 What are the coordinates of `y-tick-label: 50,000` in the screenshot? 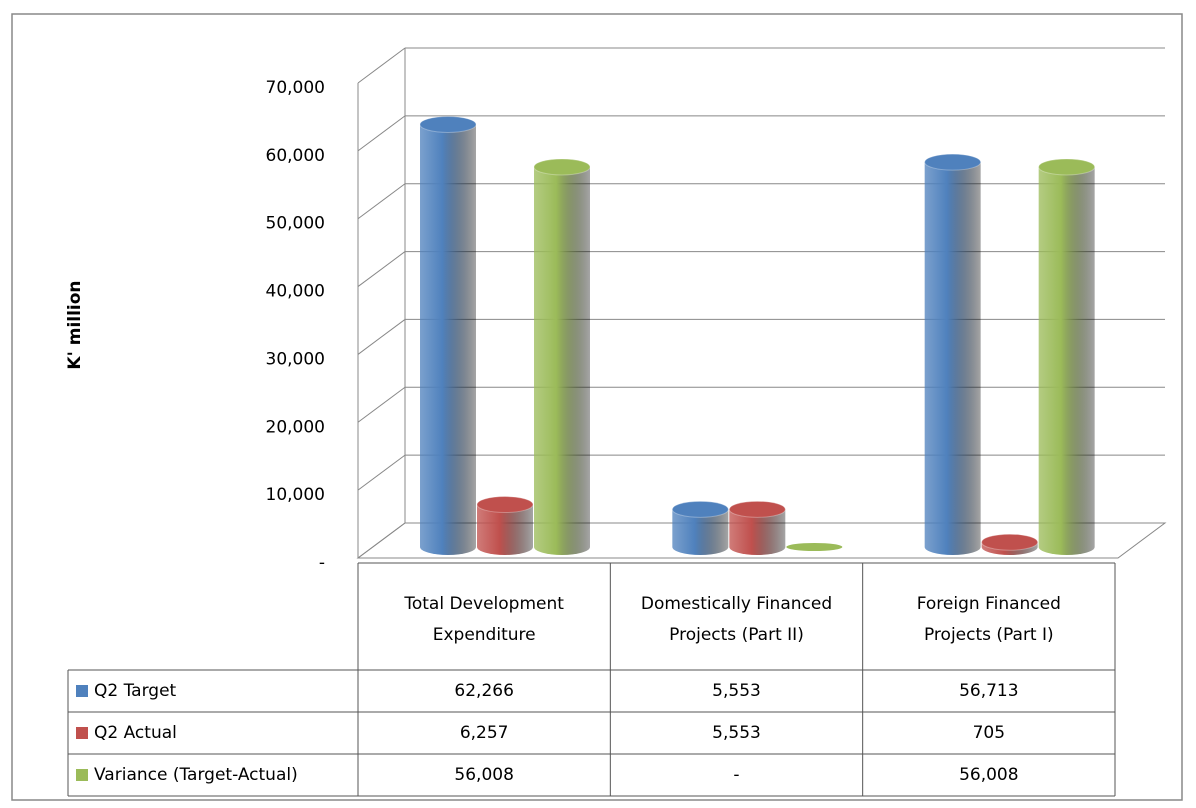 It's located at (295, 224).